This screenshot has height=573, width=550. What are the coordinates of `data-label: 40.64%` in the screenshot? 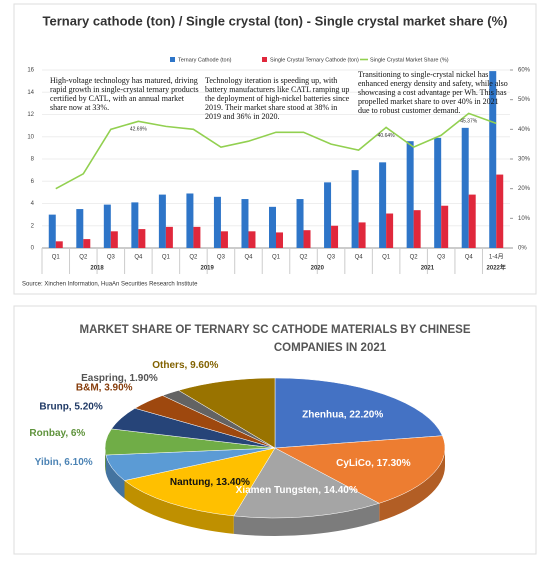 It's located at (387, 136).